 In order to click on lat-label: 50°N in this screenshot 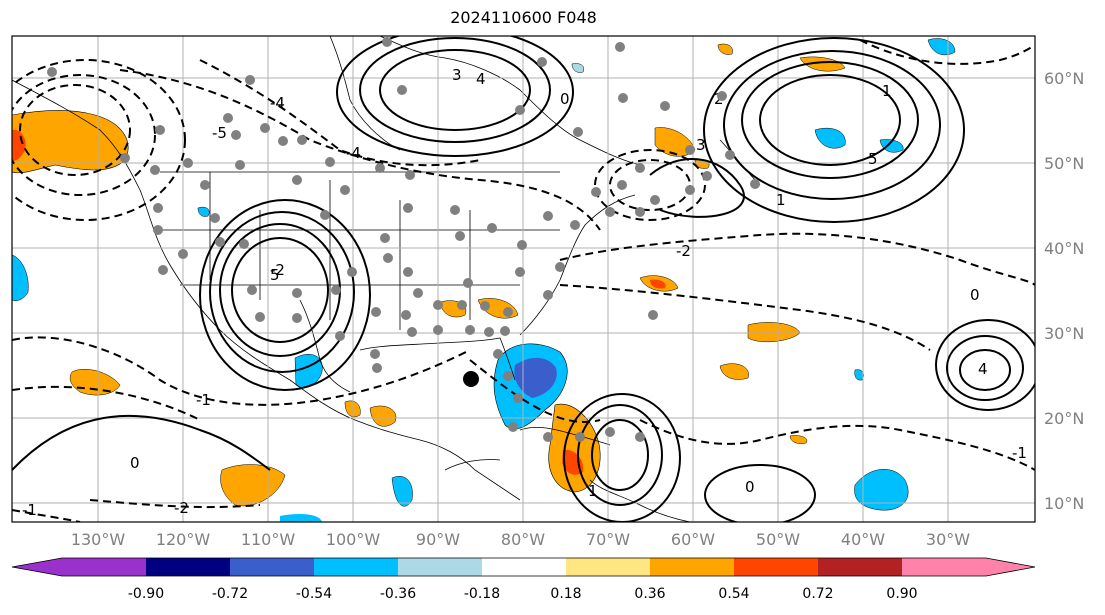, I will do `click(1064, 163)`.